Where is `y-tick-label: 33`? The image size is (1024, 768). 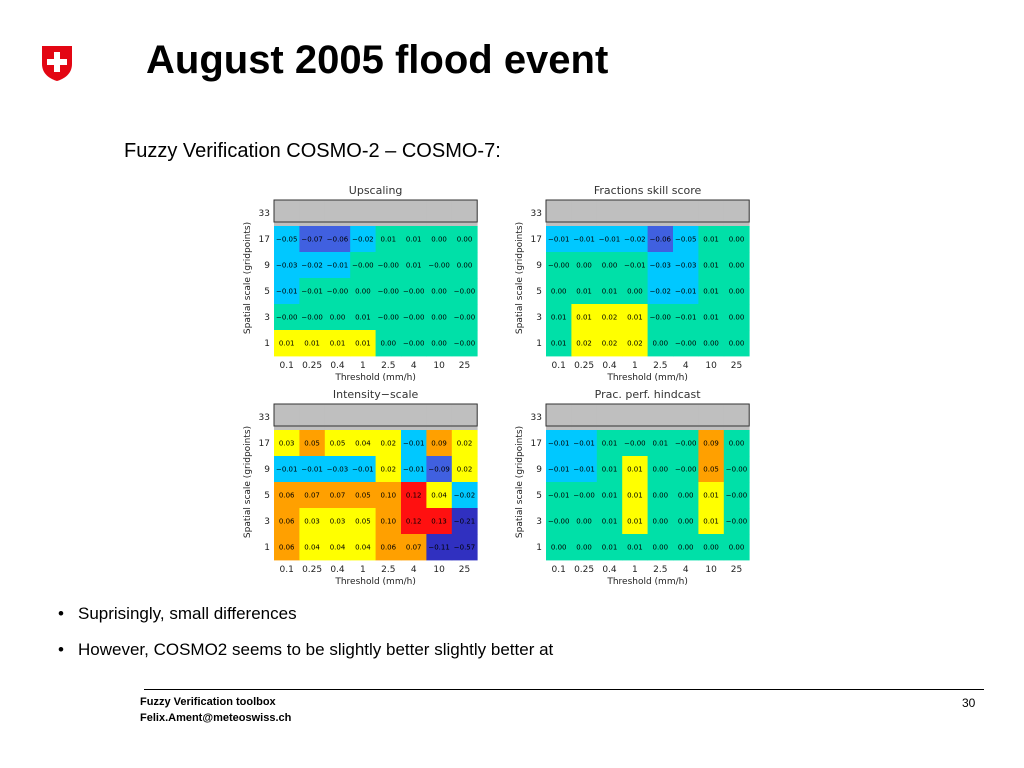 y-tick-label: 33 is located at coordinates (536, 214).